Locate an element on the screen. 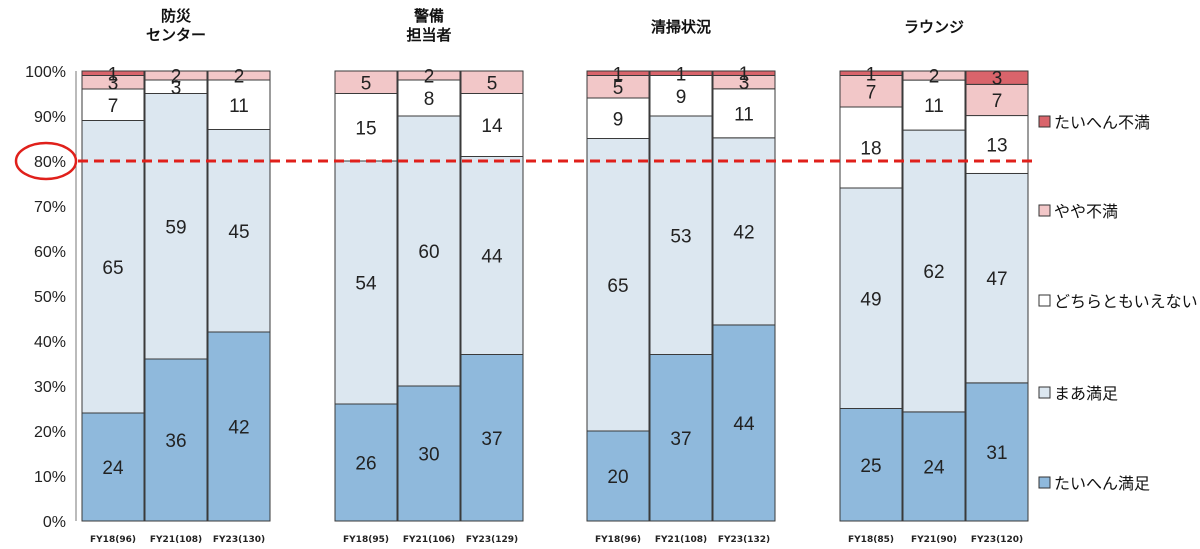 Image resolution: width=1200 pixels, height=549 pixels. y-tick-label: 0% is located at coordinates (54, 522).